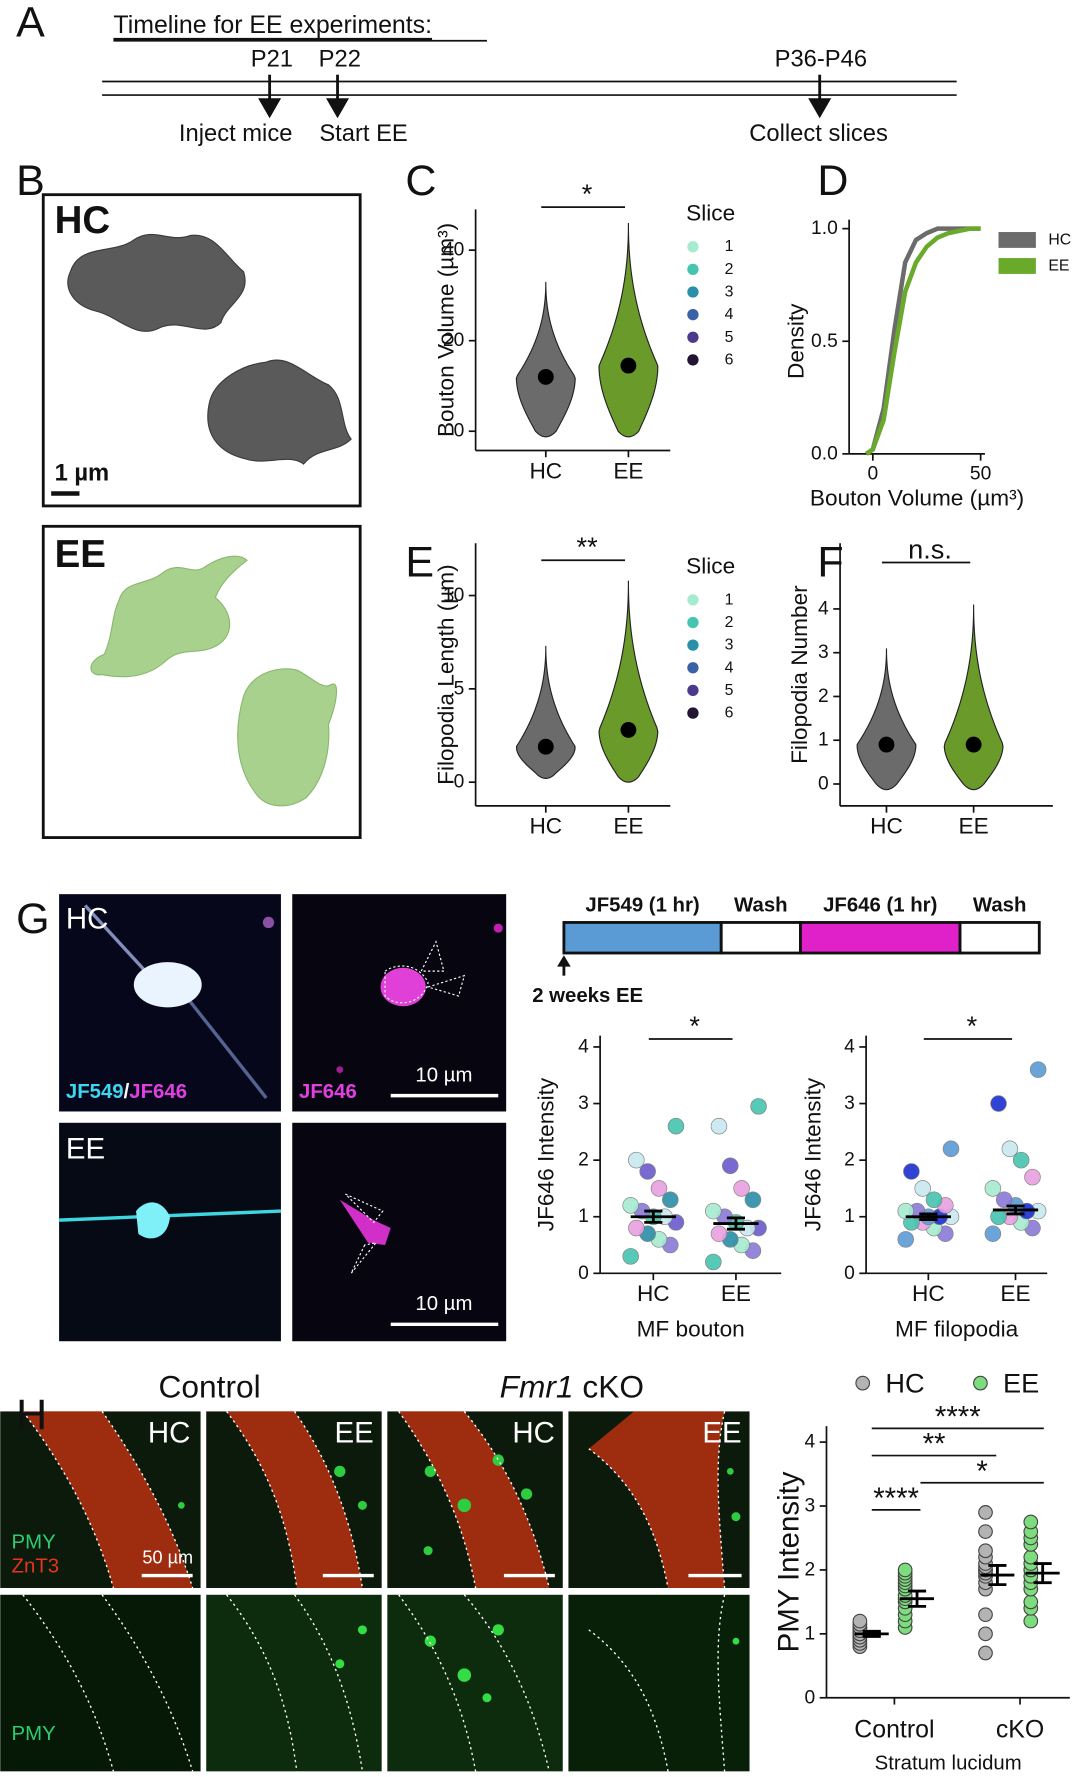  Describe the element at coordinates (443, 1304) in the screenshot. I see `scale-label: 10 µm` at that location.